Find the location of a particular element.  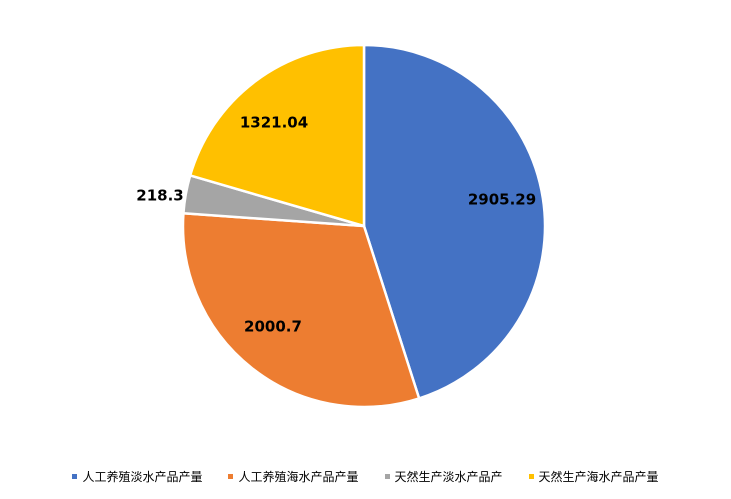

legend-item: 人工养殖海水产品产量 is located at coordinates (293, 476).